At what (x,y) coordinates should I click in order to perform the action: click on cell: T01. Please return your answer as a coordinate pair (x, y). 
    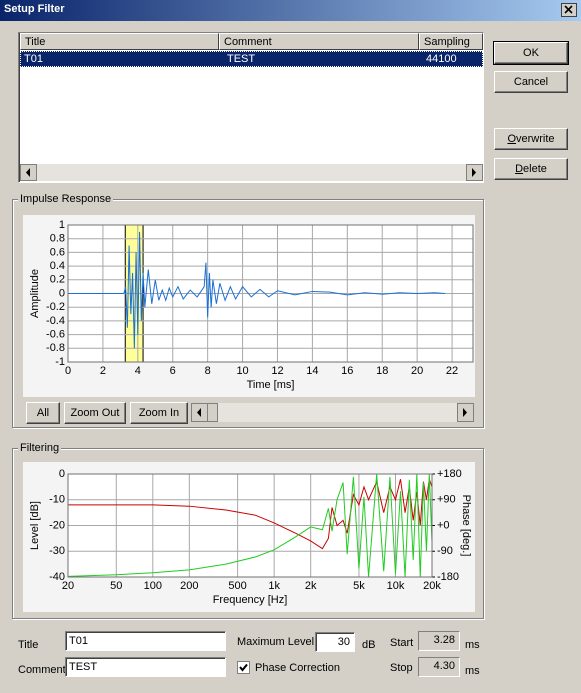
    Looking at the image, I should click on (33, 59).